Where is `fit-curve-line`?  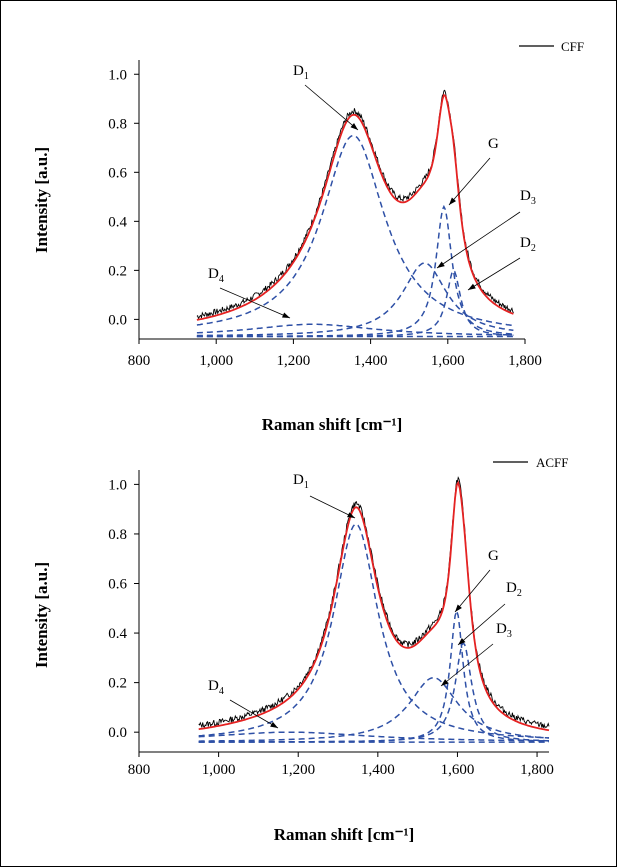 fit-curve-line is located at coordinates (355, 207).